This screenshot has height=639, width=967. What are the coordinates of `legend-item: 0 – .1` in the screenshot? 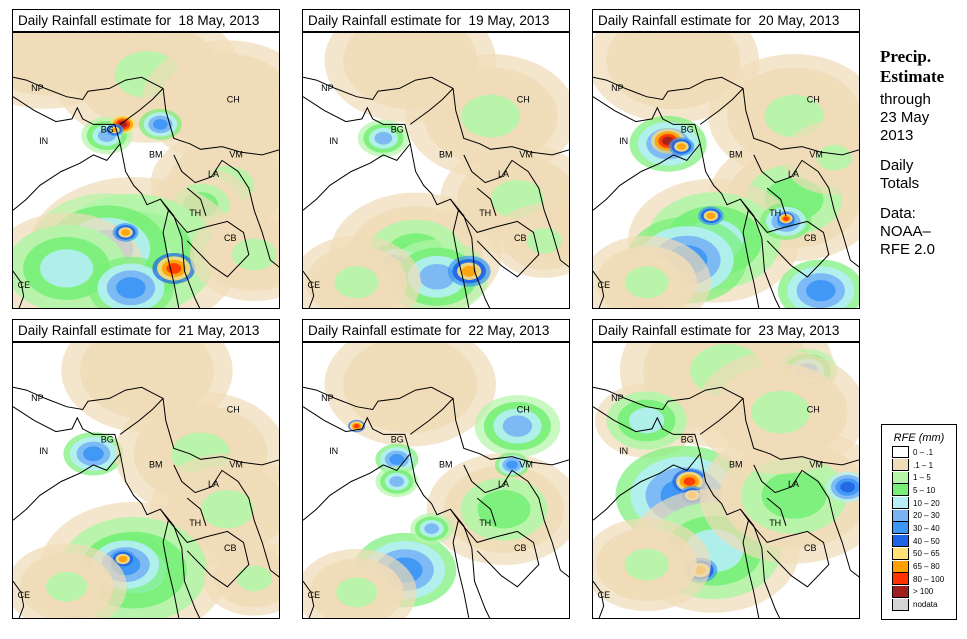 It's located at (924, 452).